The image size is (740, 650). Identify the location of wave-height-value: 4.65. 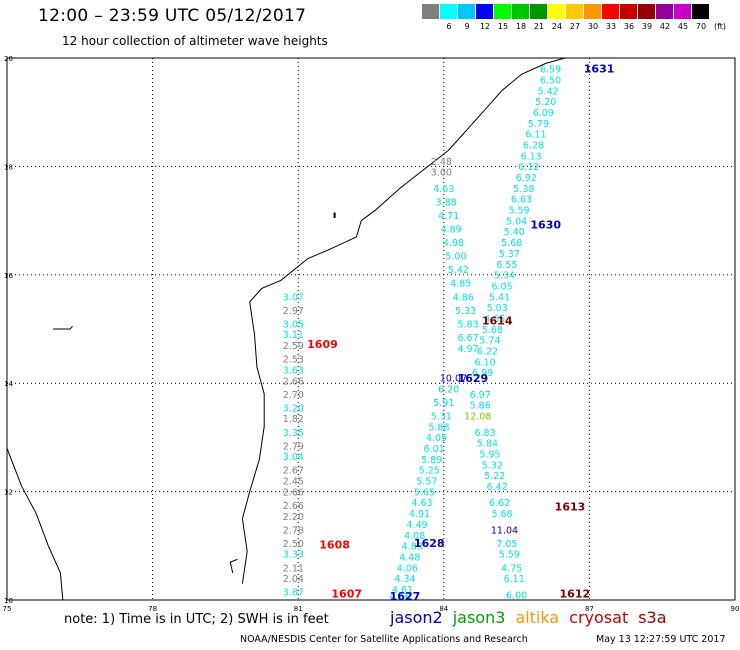
(494, 319).